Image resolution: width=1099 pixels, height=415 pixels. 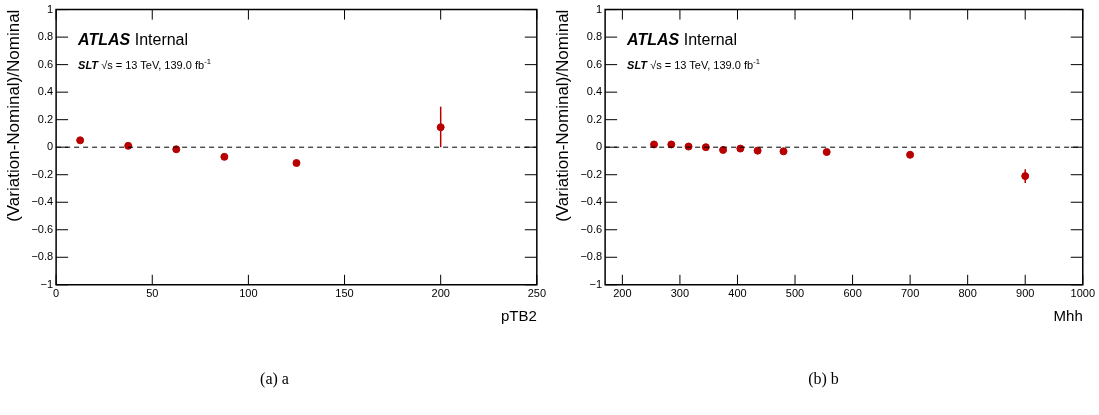 What do you see at coordinates (852, 293) in the screenshot?
I see `x-tick-label: 600` at bounding box center [852, 293].